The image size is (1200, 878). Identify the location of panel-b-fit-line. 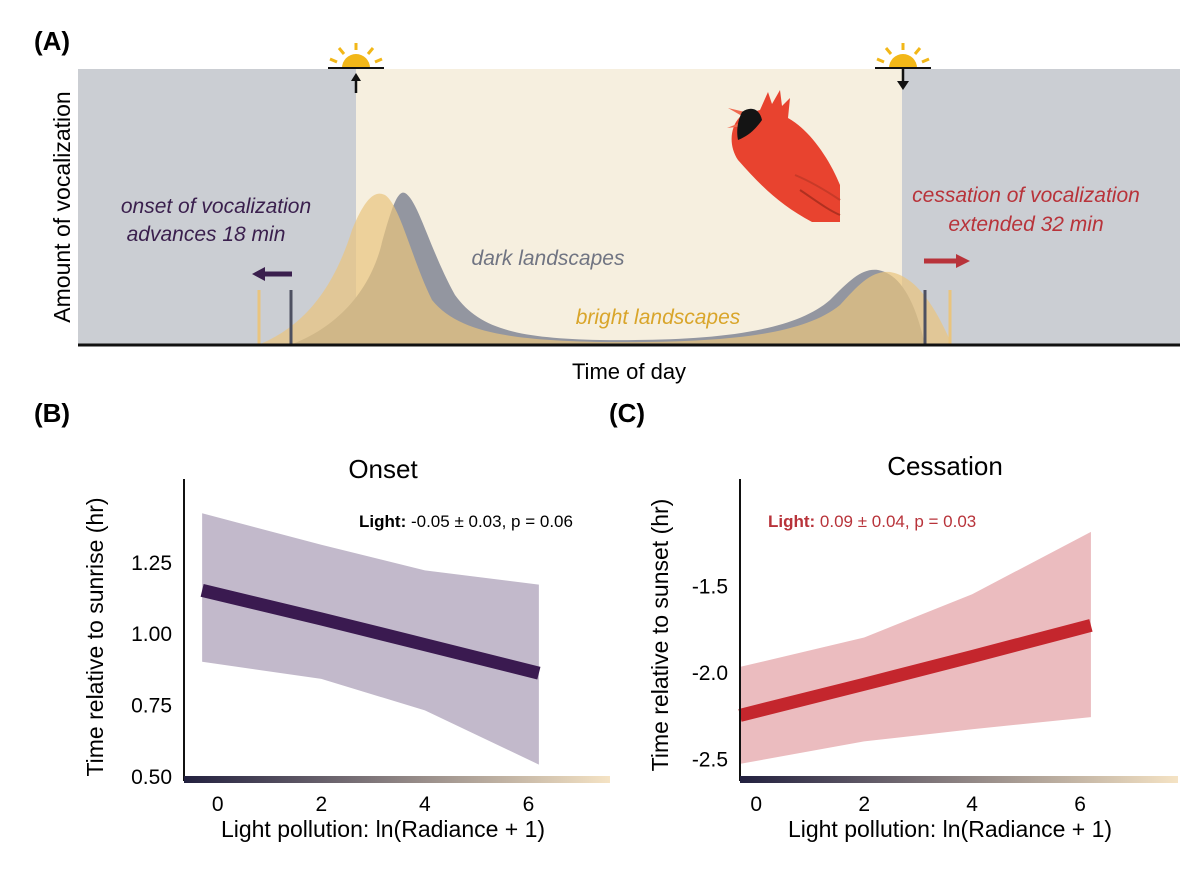
(370, 632).